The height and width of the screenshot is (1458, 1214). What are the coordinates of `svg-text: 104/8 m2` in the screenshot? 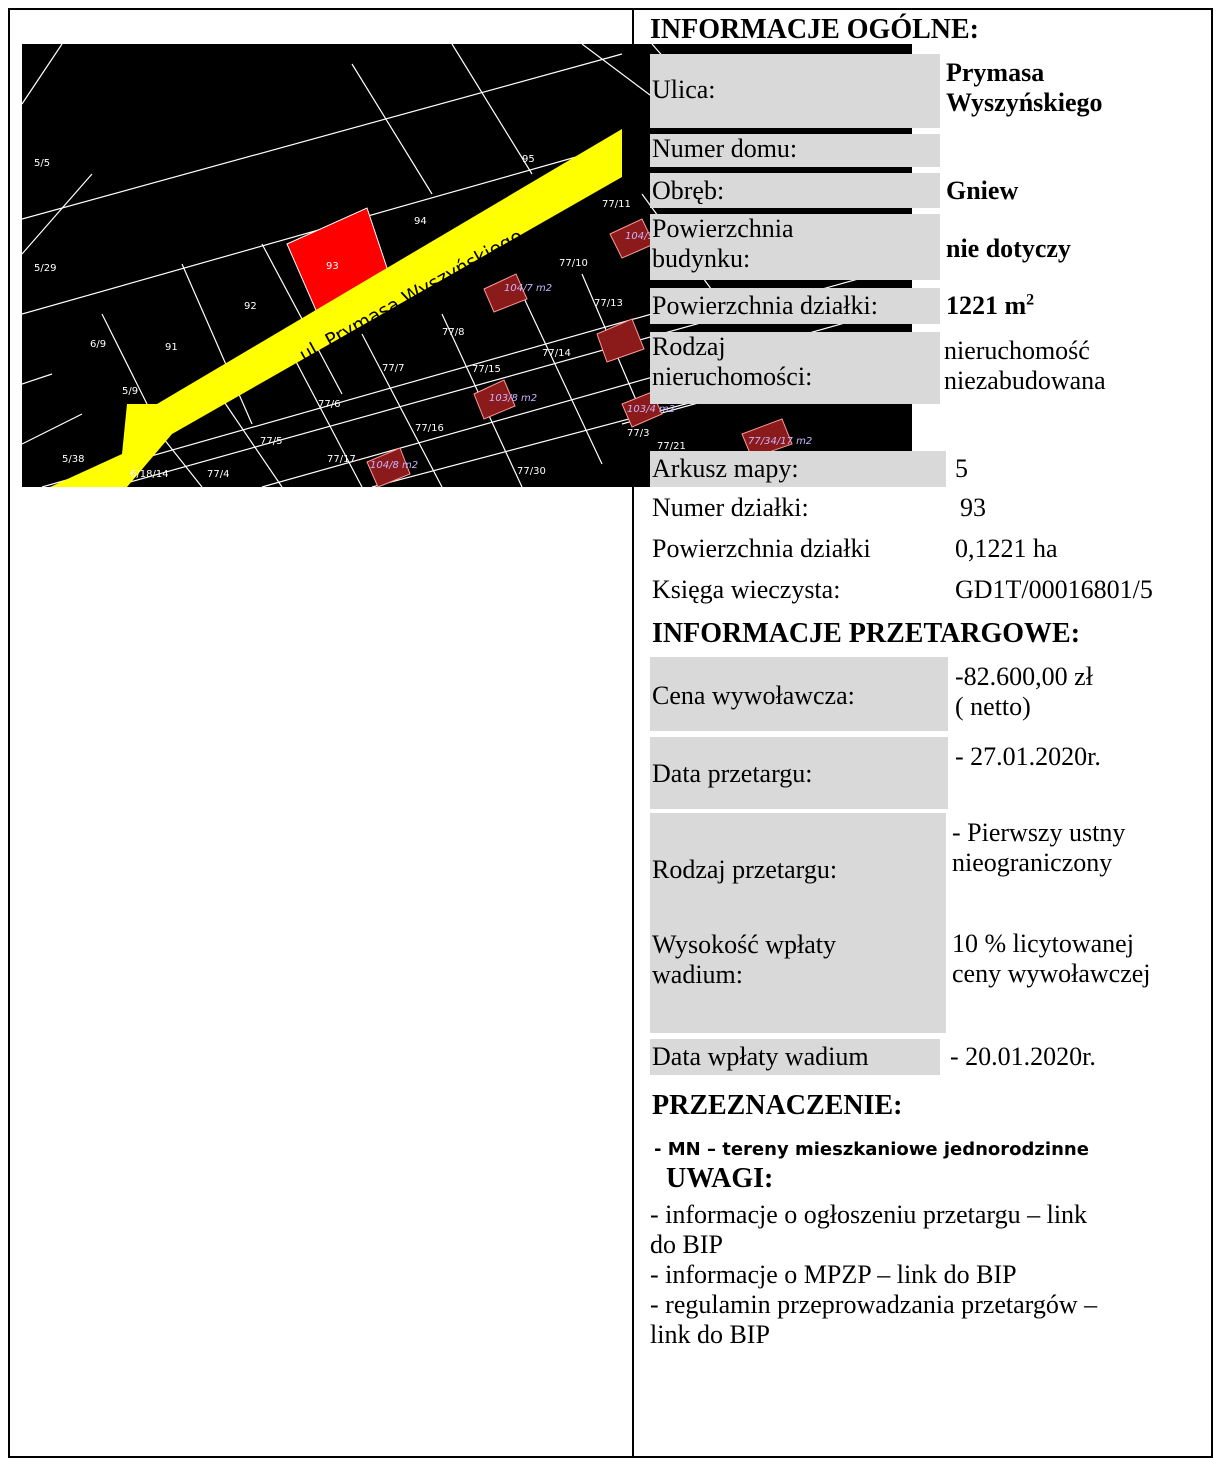 It's located at (394, 465).